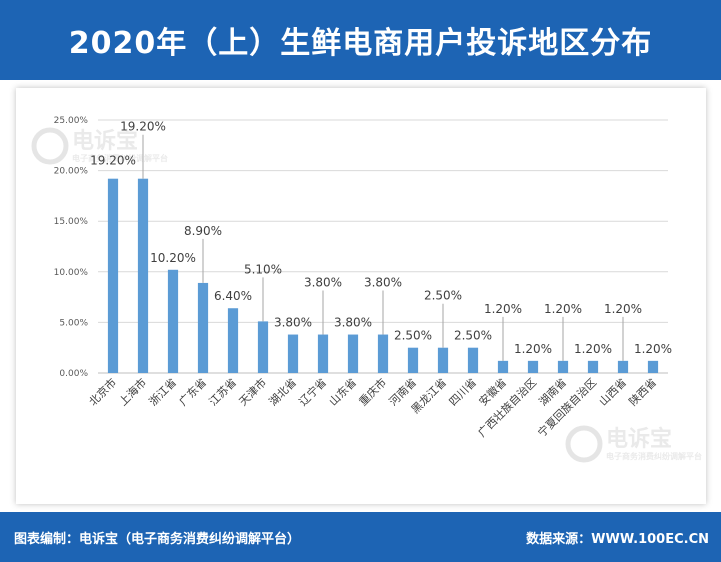 The width and height of the screenshot is (721, 562). I want to click on x-tick-label: 广东省, so click(193, 392).